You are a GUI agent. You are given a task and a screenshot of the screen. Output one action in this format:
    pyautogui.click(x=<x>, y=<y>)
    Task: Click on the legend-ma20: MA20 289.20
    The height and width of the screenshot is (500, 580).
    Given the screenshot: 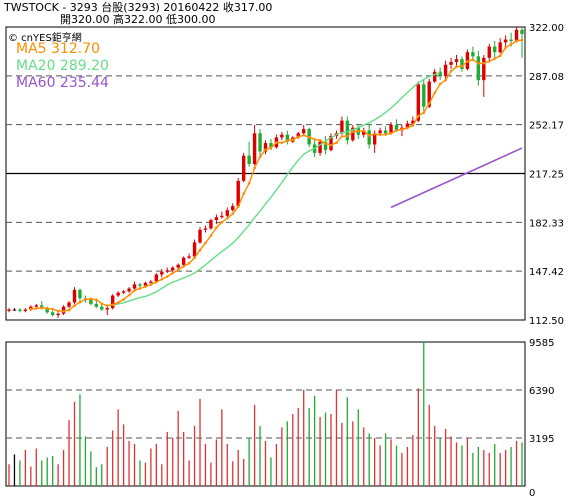 What is the action you would take?
    pyautogui.click(x=62, y=66)
    